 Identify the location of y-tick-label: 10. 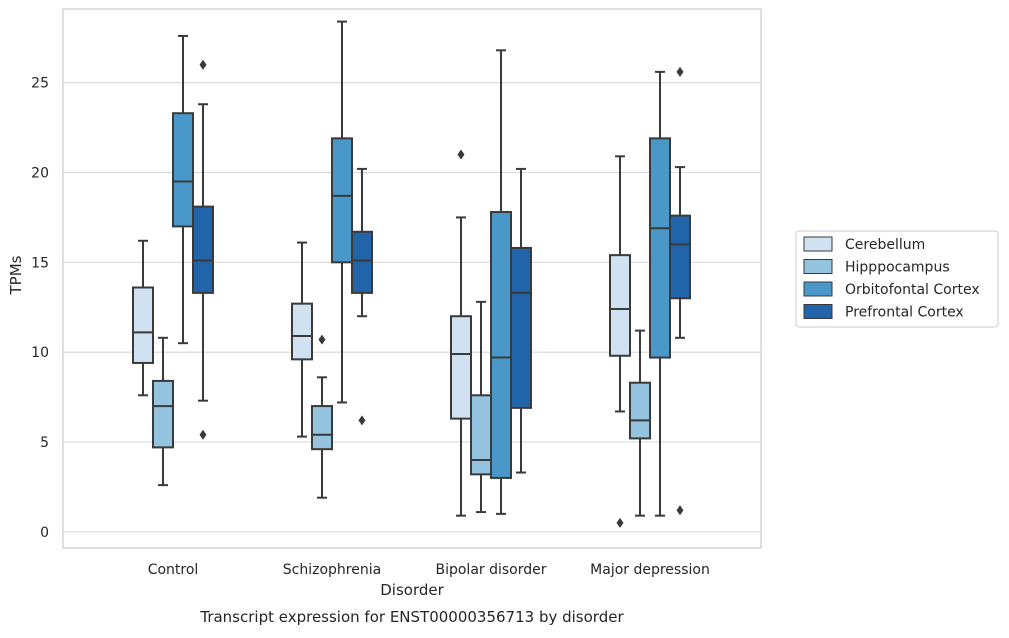
(40, 353).